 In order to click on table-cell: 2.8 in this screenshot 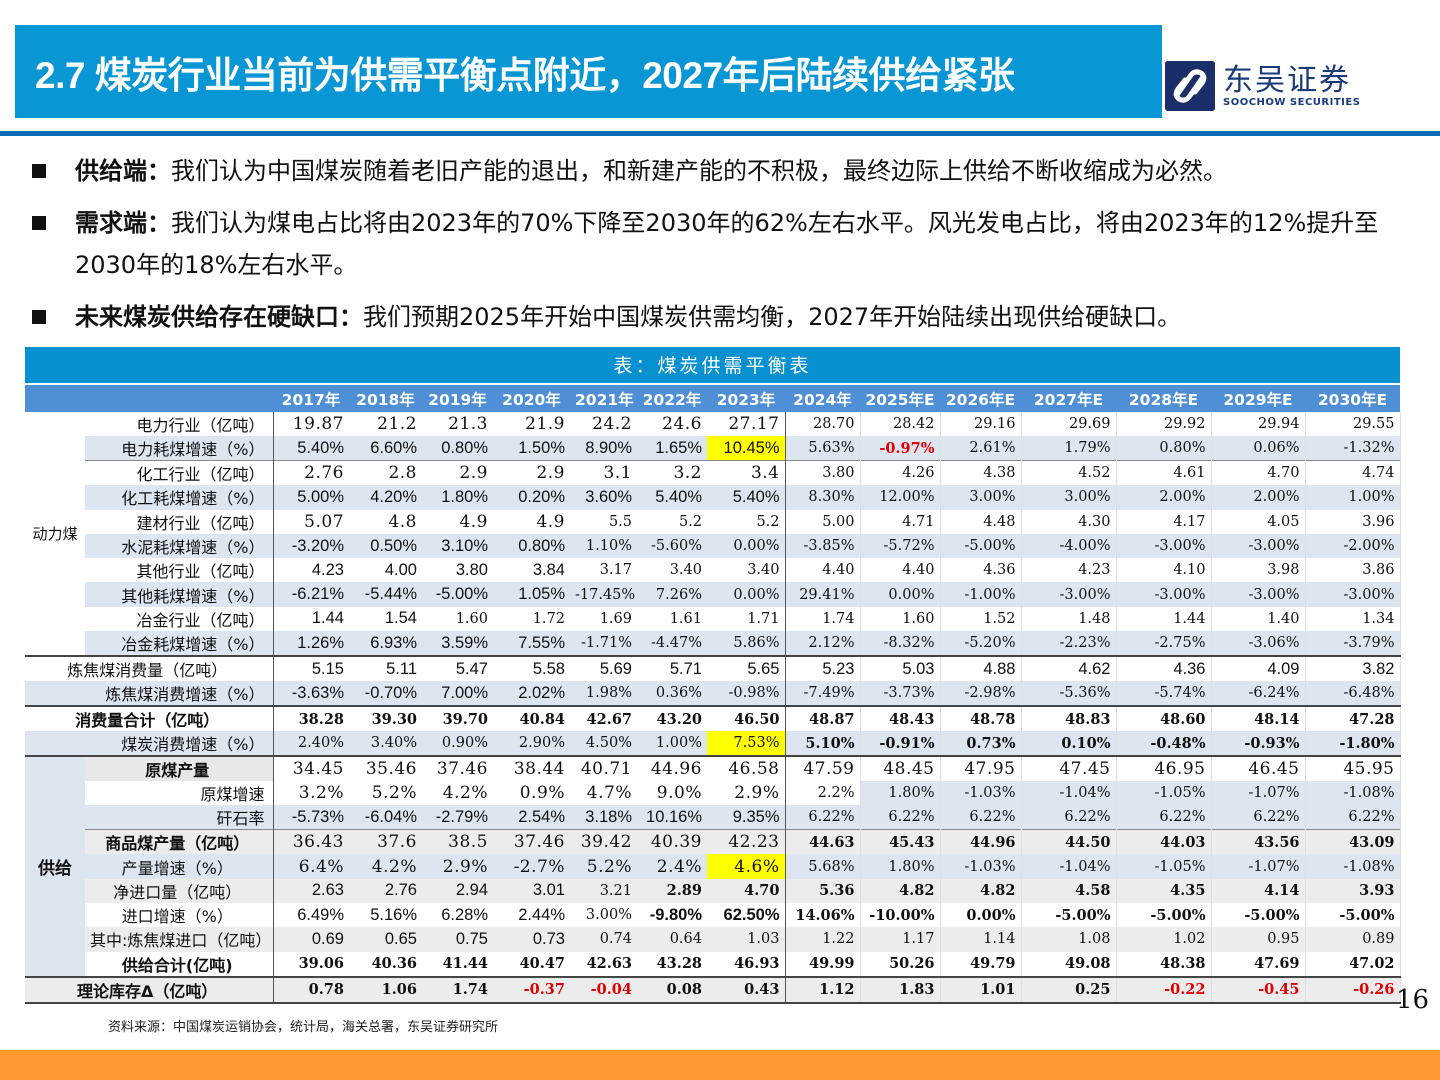, I will do `click(385, 473)`.